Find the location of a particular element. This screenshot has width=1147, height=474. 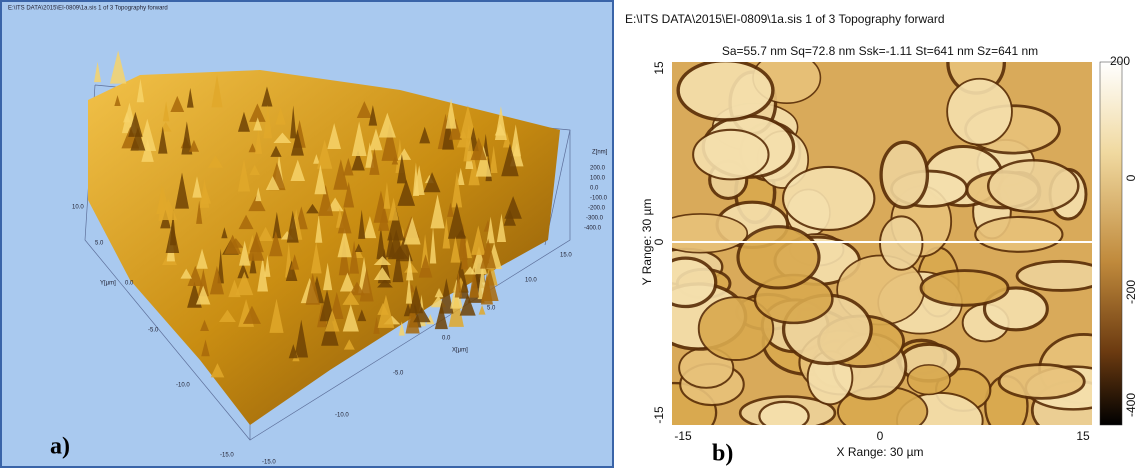

y-axis-label: Y Range: 30 µm is located at coordinates (647, 242).